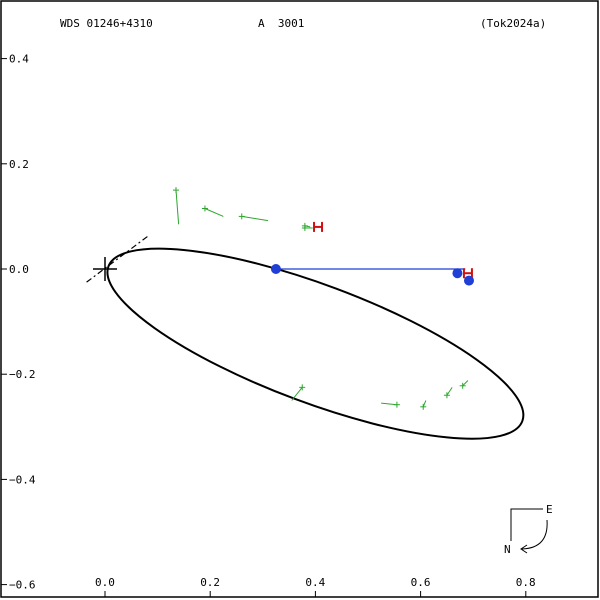 This screenshot has width=600, height=600. Describe the element at coordinates (372, 253) in the screenshot. I see `markers-layer` at that location.